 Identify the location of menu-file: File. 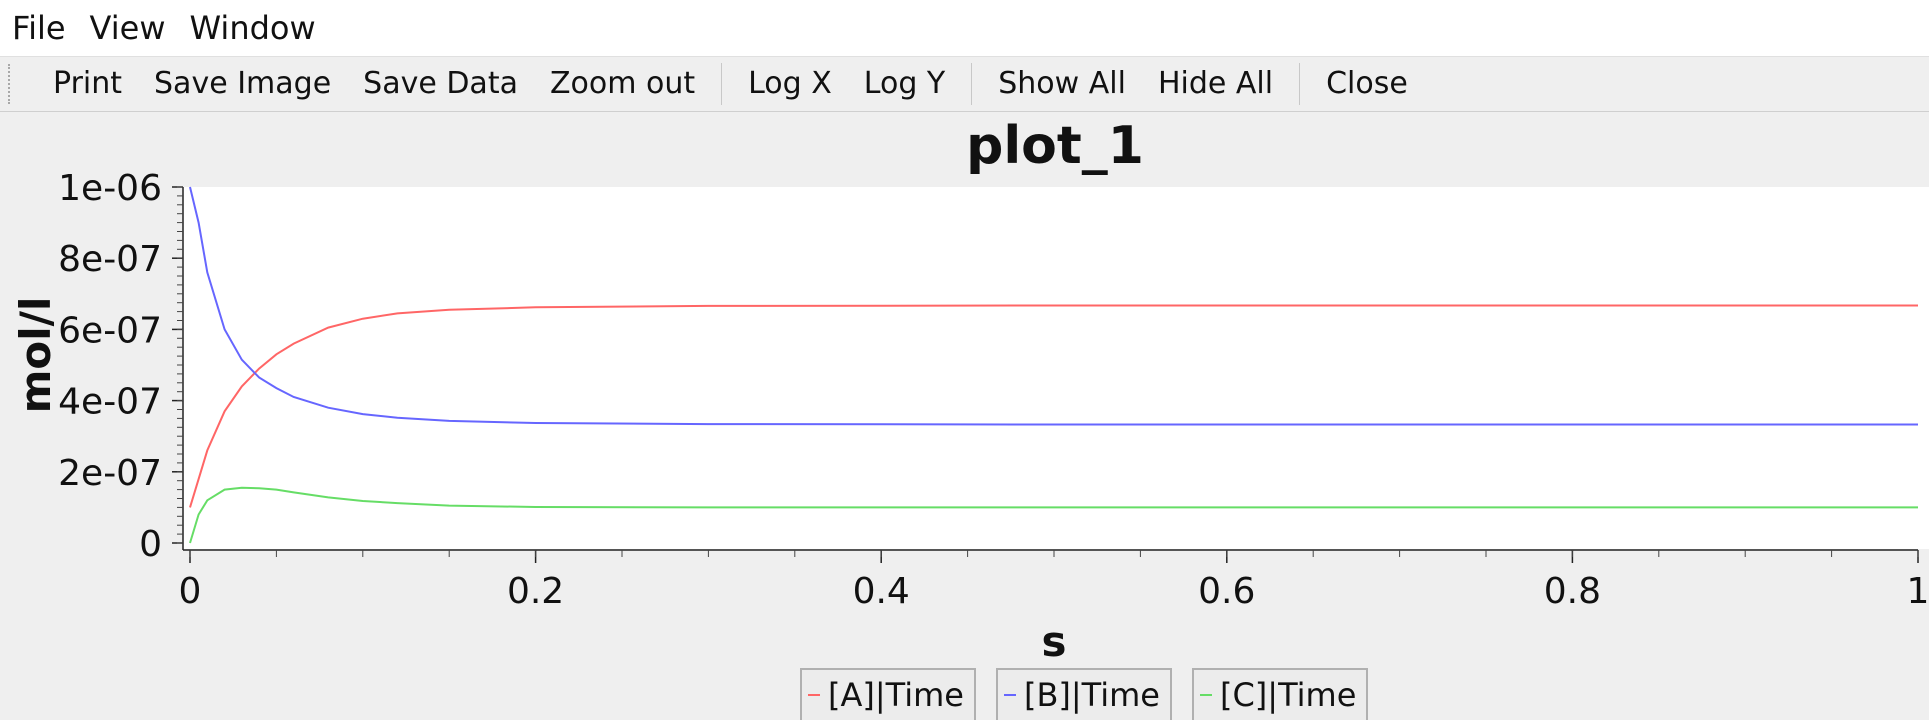
(39, 28).